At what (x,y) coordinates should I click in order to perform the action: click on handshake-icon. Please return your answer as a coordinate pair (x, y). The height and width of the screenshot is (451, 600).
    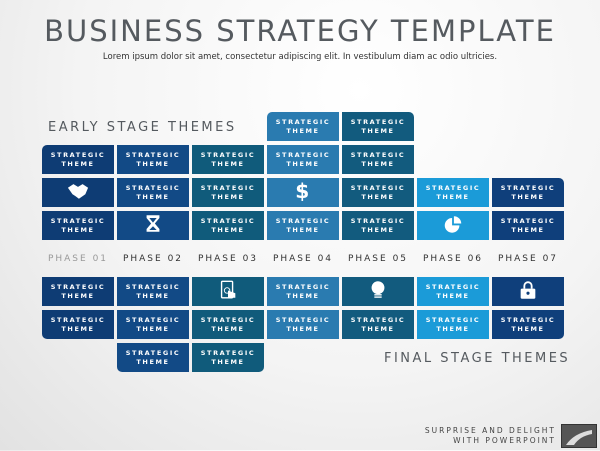
    Looking at the image, I should click on (78, 192).